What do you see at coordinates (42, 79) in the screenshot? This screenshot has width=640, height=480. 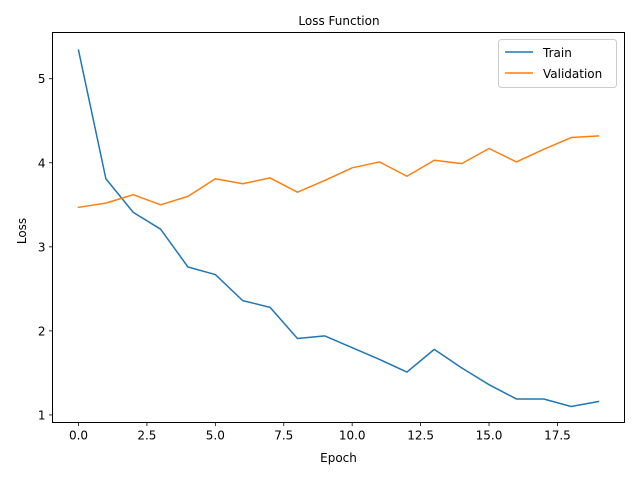 I see `y-tick-label: 5` at bounding box center [42, 79].